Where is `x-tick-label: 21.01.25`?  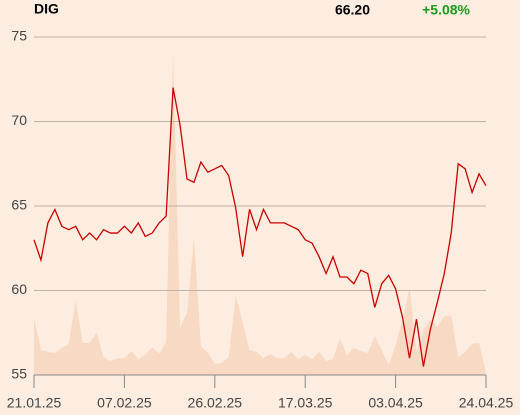 x-tick-label: 21.01.25 is located at coordinates (34, 403).